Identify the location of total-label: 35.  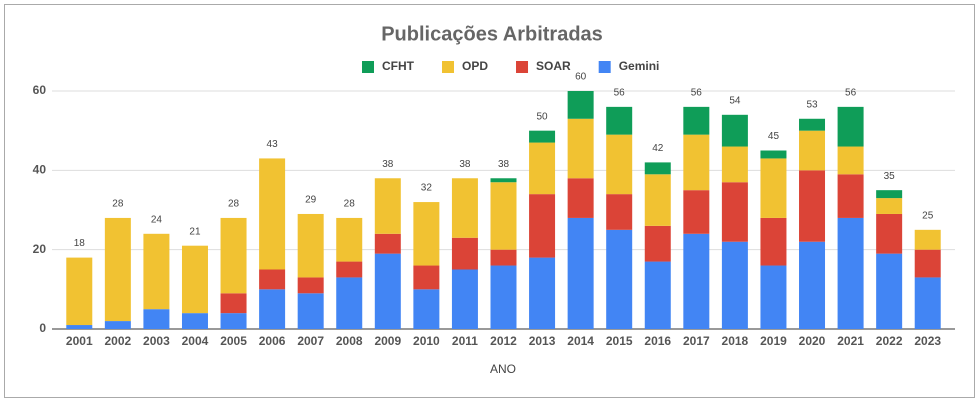
(890, 176).